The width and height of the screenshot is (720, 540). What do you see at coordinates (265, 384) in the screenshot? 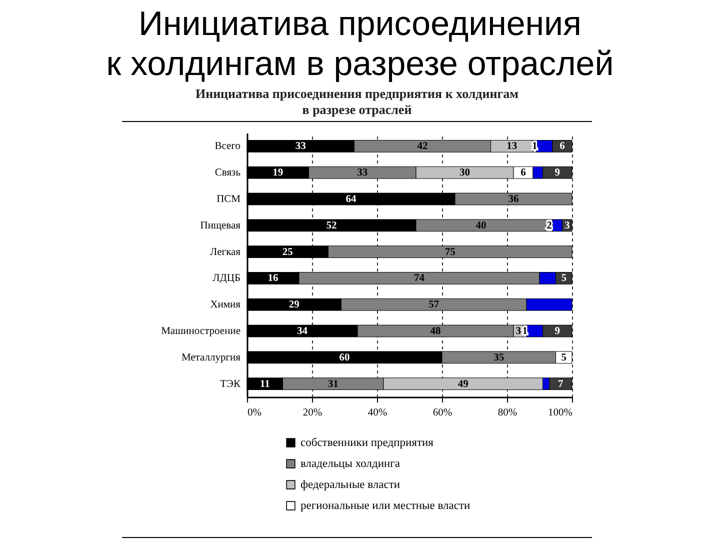
I see `data-label: 11` at bounding box center [265, 384].